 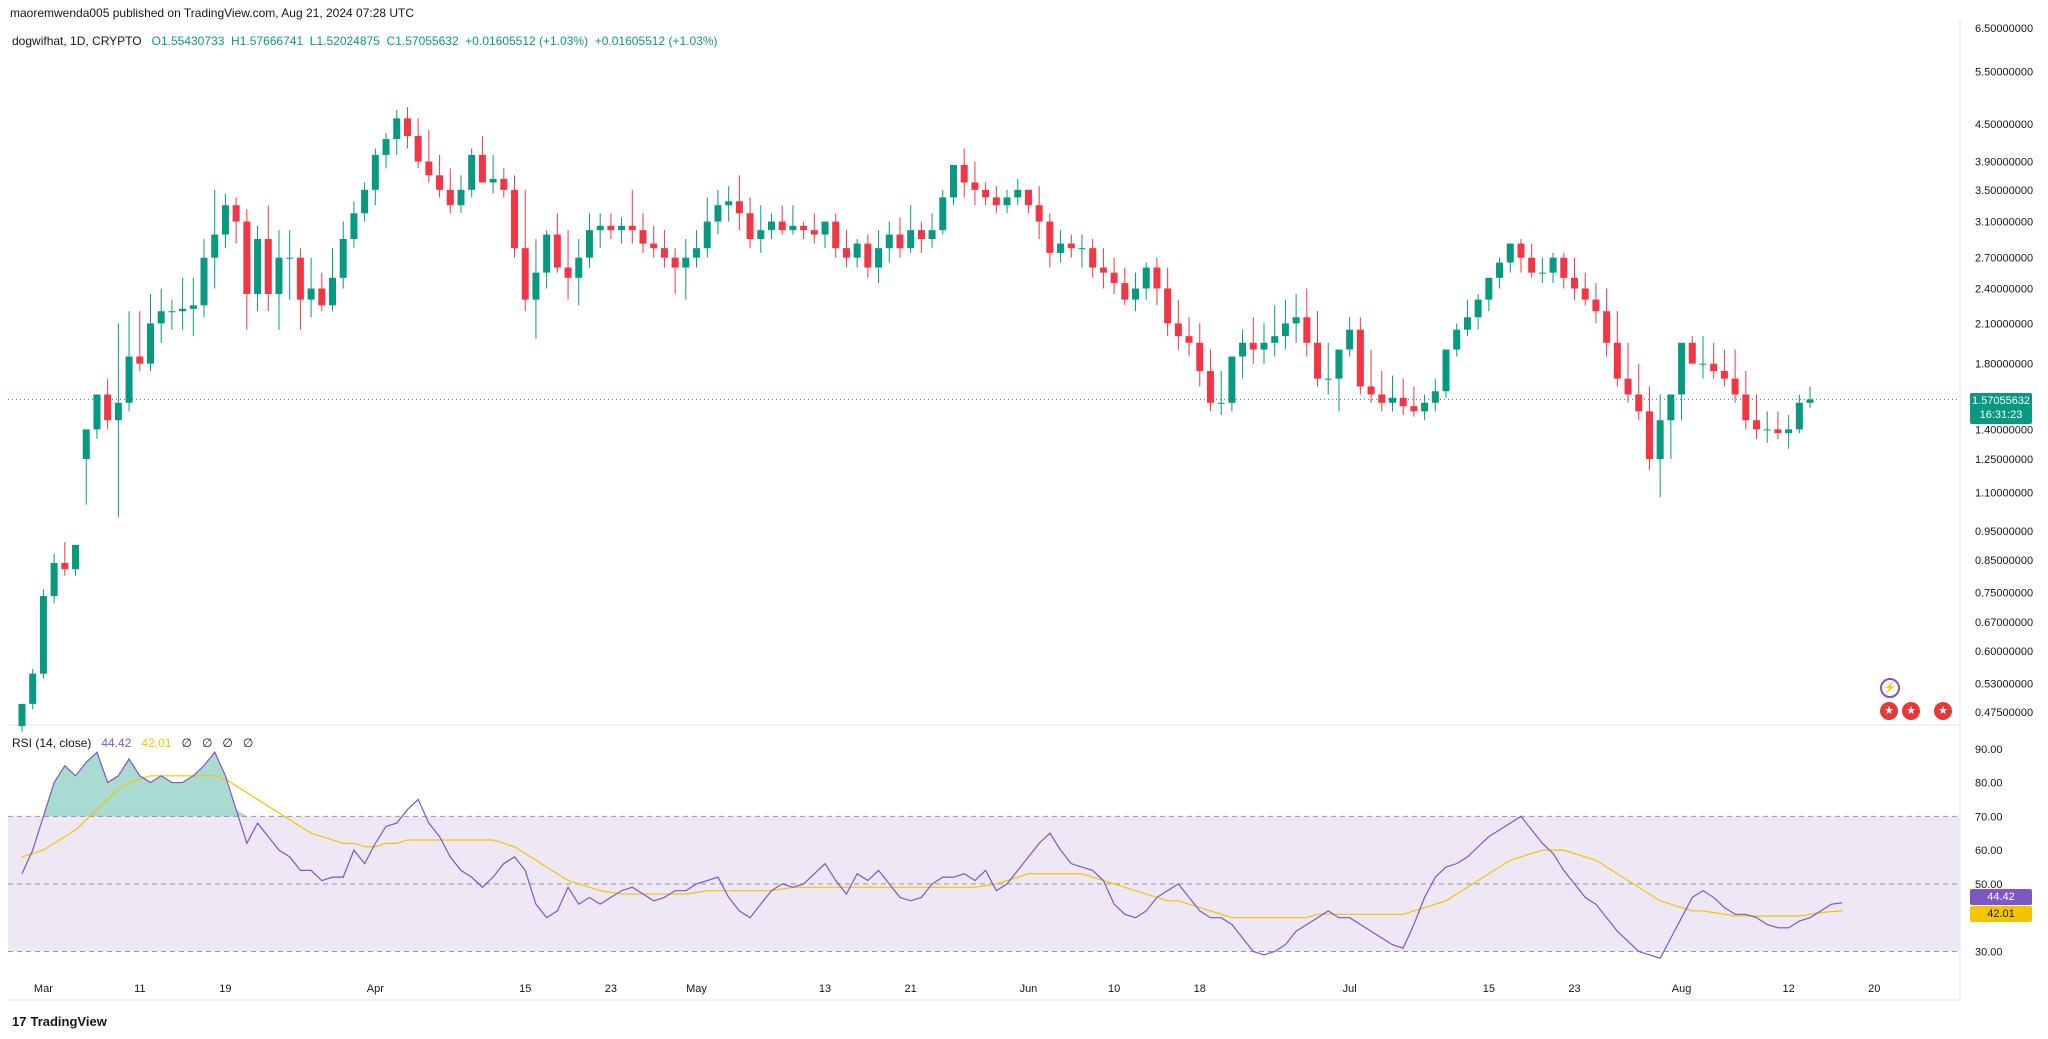 What do you see at coordinates (2004, 259) in the screenshot?
I see `price-tick-label: 2.70000000` at bounding box center [2004, 259].